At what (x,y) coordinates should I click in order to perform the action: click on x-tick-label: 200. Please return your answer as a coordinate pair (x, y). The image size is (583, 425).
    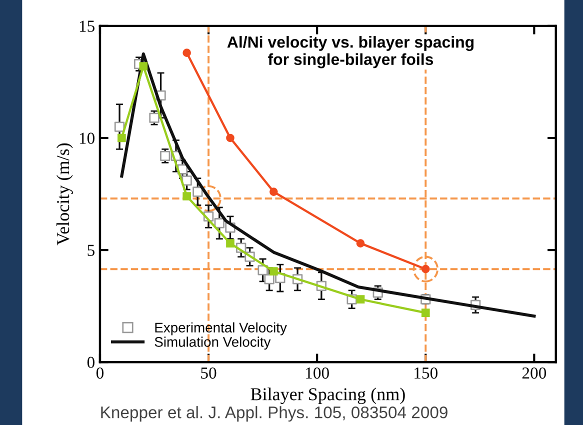
    Looking at the image, I should click on (534, 373).